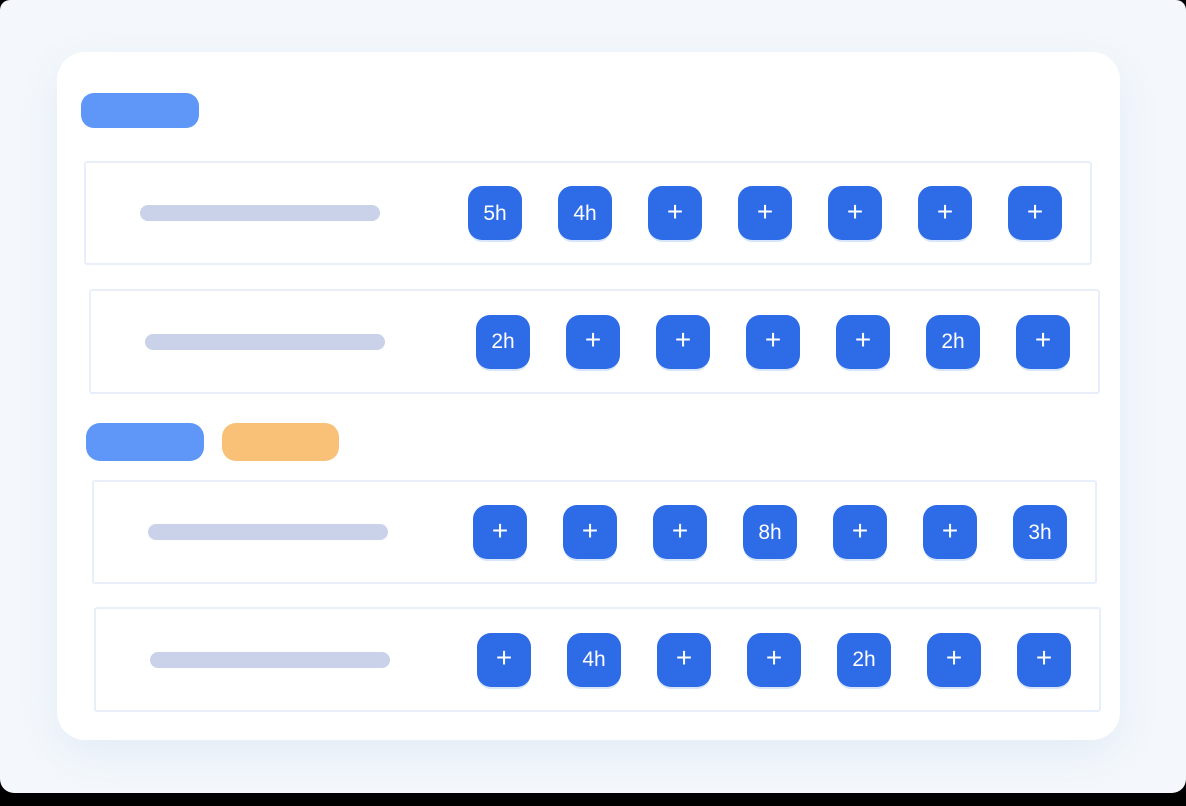 The height and width of the screenshot is (806, 1186). I want to click on time-cell-button: 8h, so click(770, 532).